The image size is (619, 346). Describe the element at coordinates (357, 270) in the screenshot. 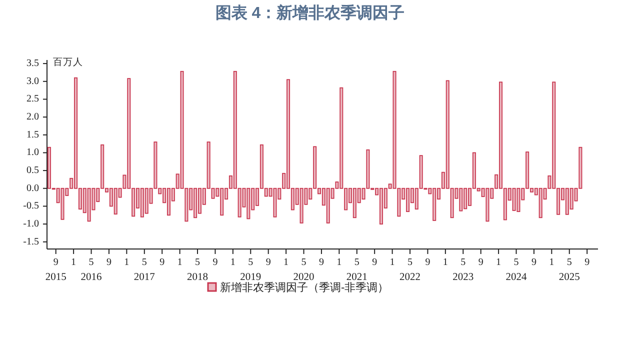

I see `x-tick-label: 5 2021` at that location.